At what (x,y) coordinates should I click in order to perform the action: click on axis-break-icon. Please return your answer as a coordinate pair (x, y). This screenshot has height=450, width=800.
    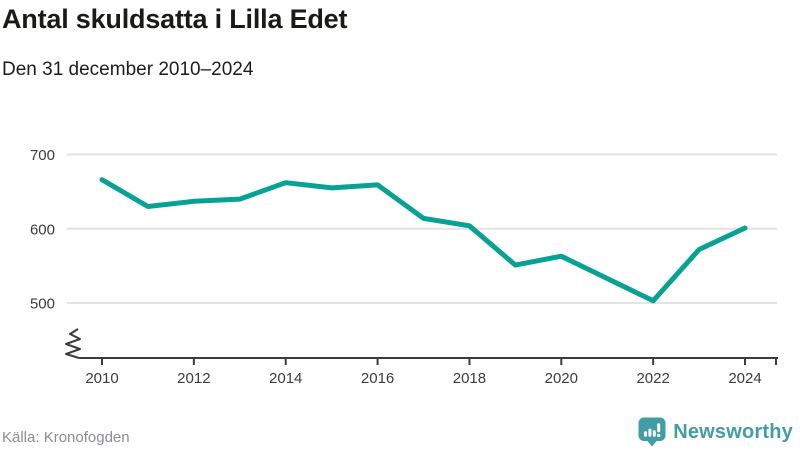
    Looking at the image, I should click on (73, 343).